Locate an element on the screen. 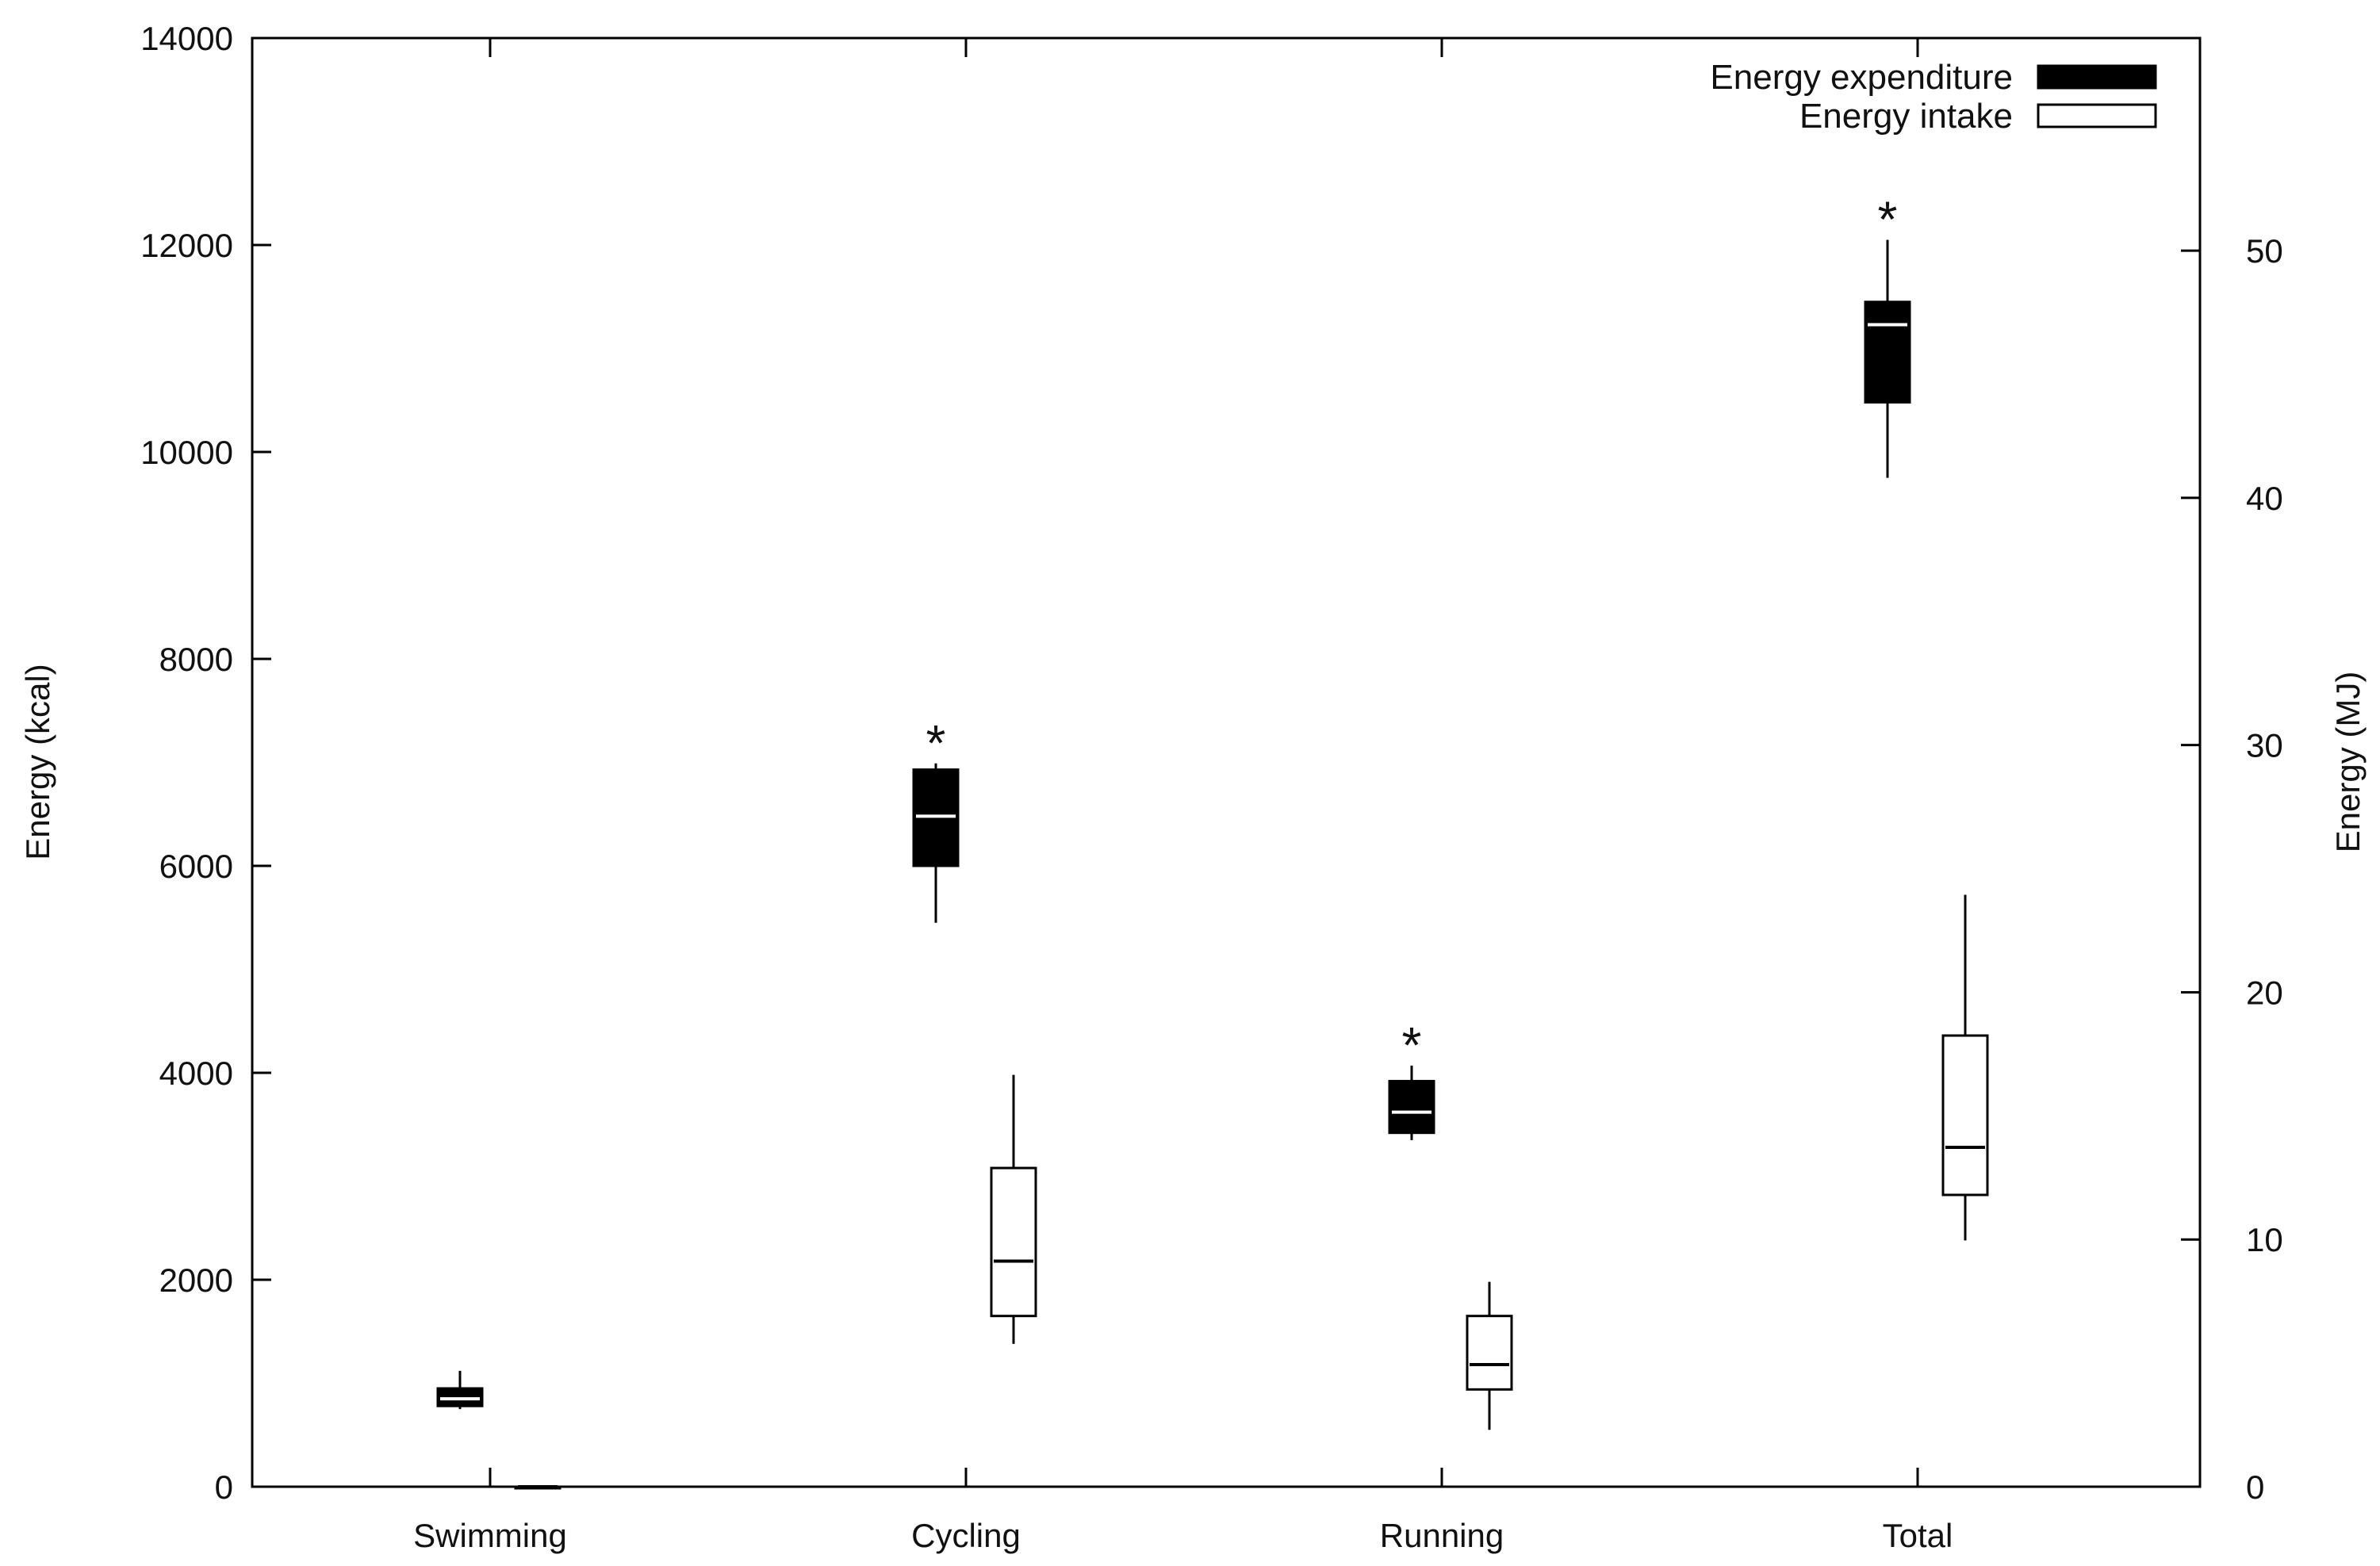 The width and height of the screenshot is (2380, 1566). legend-swatch-energy-intake is located at coordinates (2097, 115).